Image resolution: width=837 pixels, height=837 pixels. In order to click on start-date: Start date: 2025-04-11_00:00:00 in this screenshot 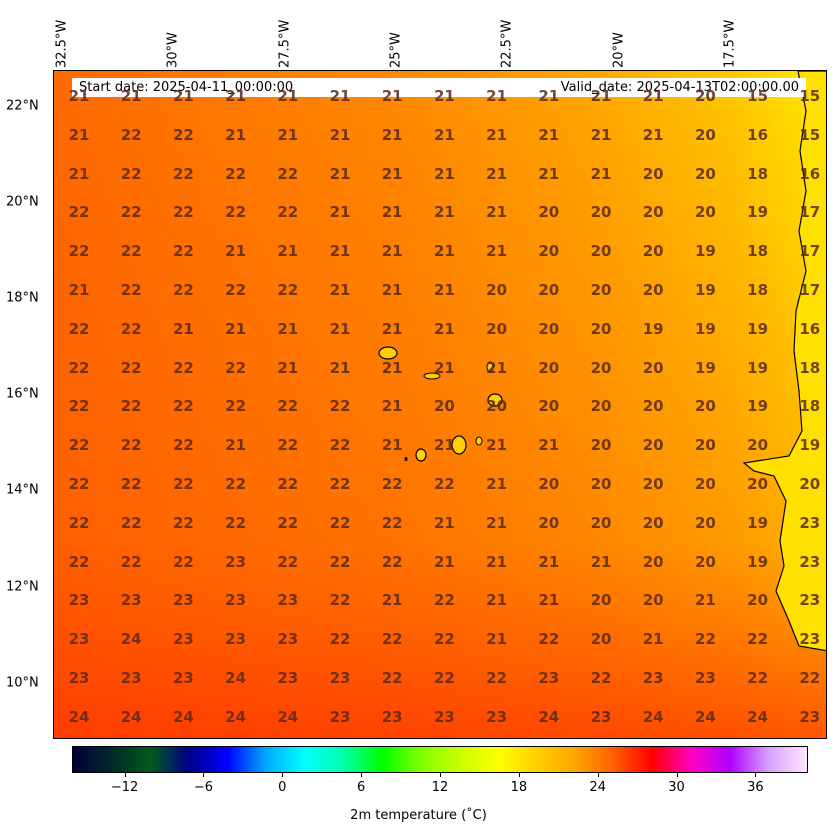, I will do `click(186, 87)`.